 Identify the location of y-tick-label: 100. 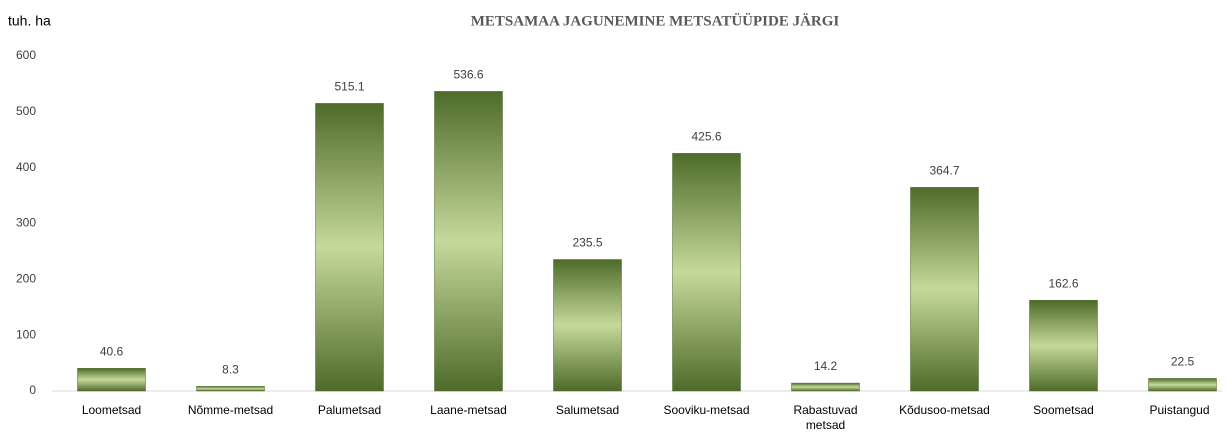
(26, 334).